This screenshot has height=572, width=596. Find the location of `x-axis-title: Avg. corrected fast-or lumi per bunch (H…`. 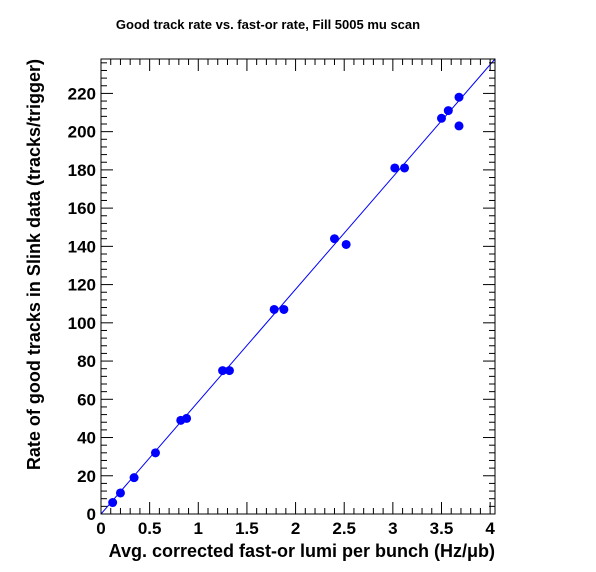

x-axis-title: Avg. corrected fast-or lumi per bunch (H… is located at coordinates (302, 551).